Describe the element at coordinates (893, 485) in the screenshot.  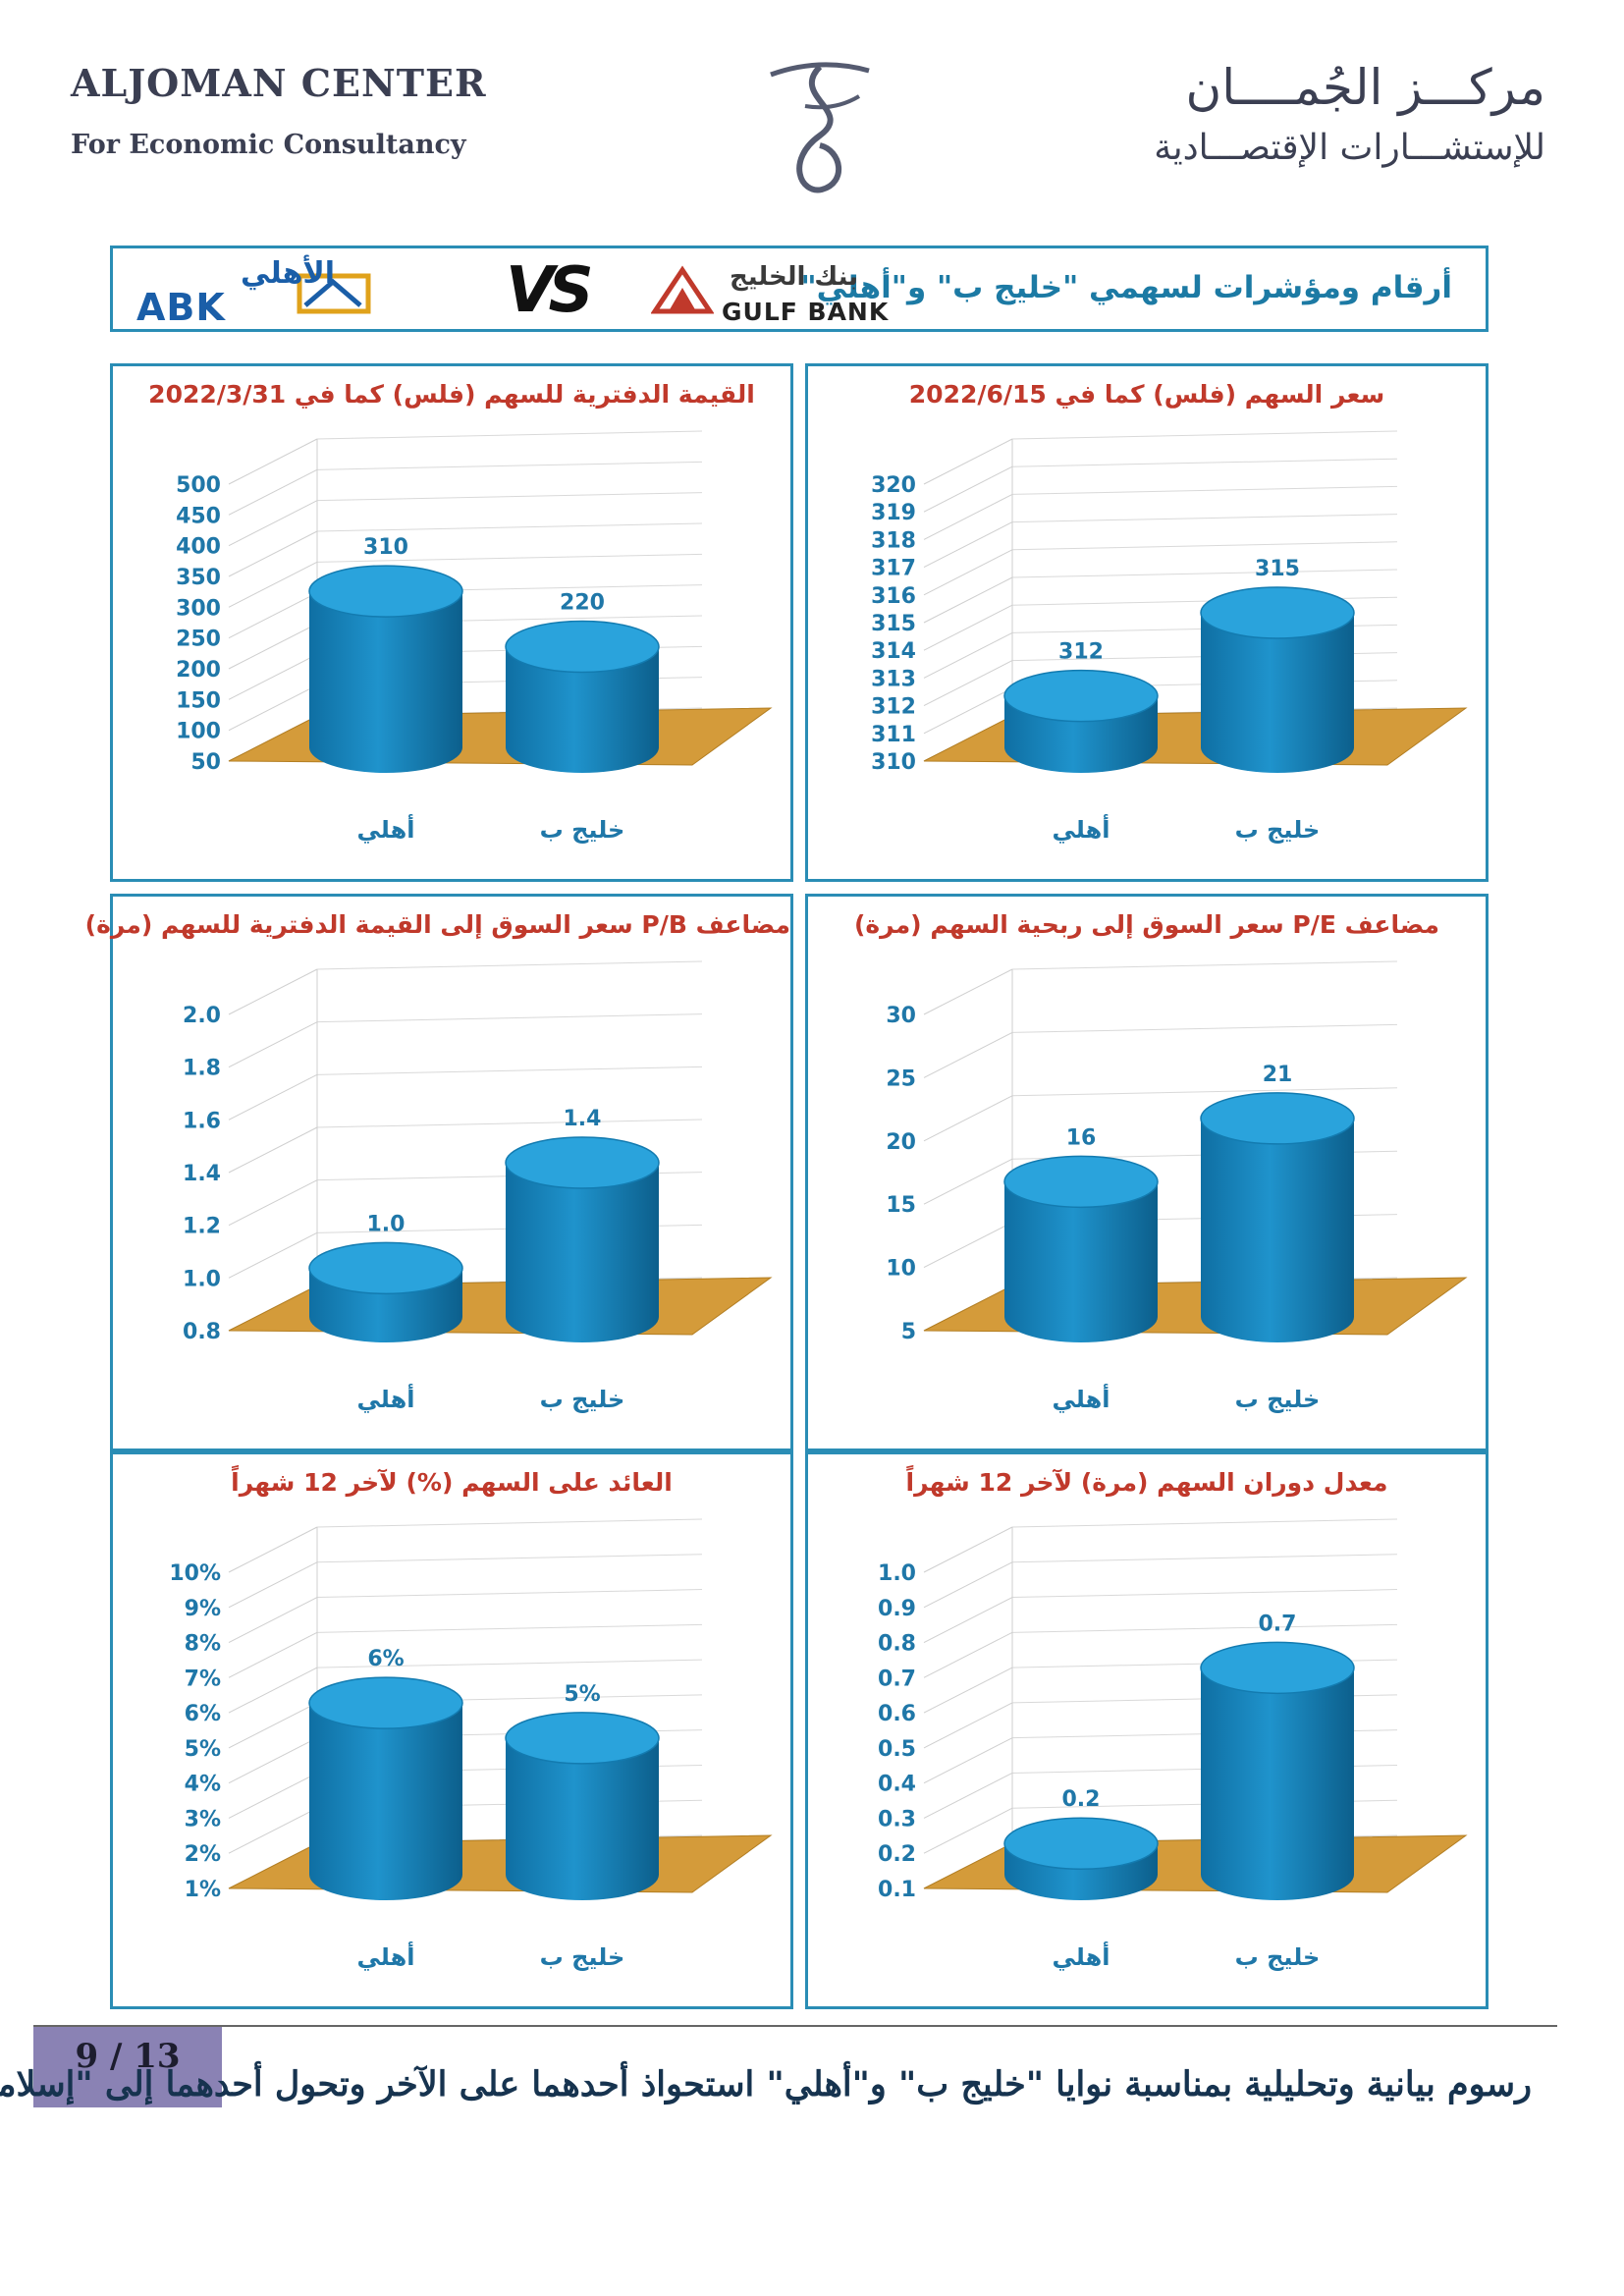
I see `y-tick-label: 320` at that location.